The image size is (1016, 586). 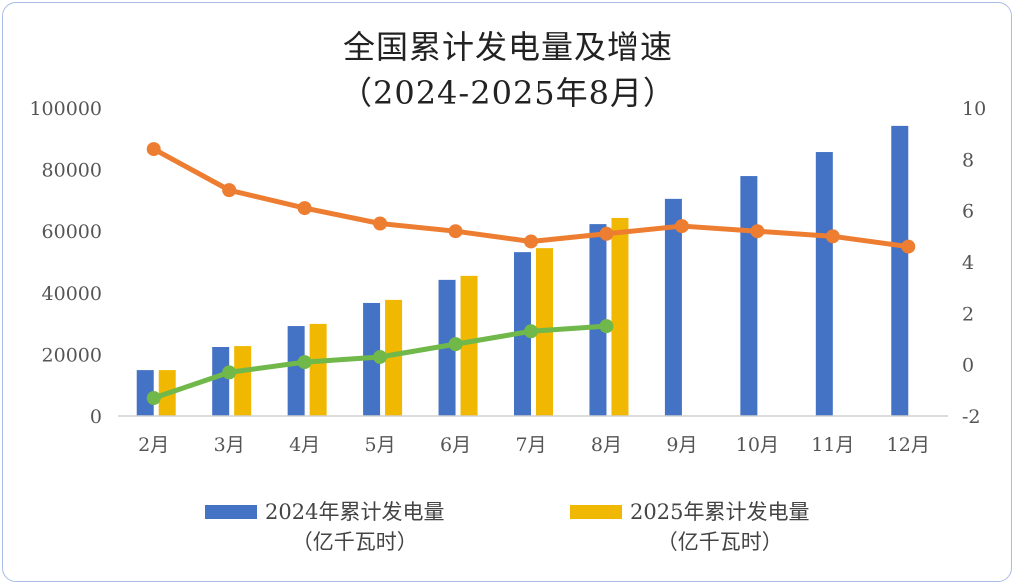 What do you see at coordinates (968, 212) in the screenshot?
I see `y-right-tick-label: 6` at bounding box center [968, 212].